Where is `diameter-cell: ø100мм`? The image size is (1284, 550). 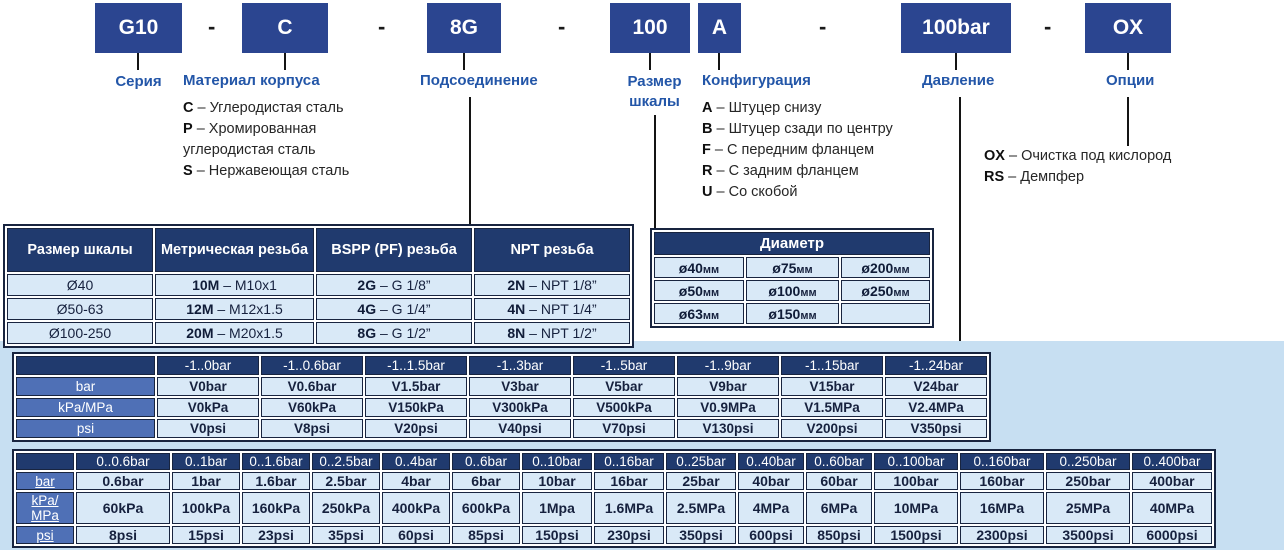 diameter-cell: ø100мм is located at coordinates (792, 290).